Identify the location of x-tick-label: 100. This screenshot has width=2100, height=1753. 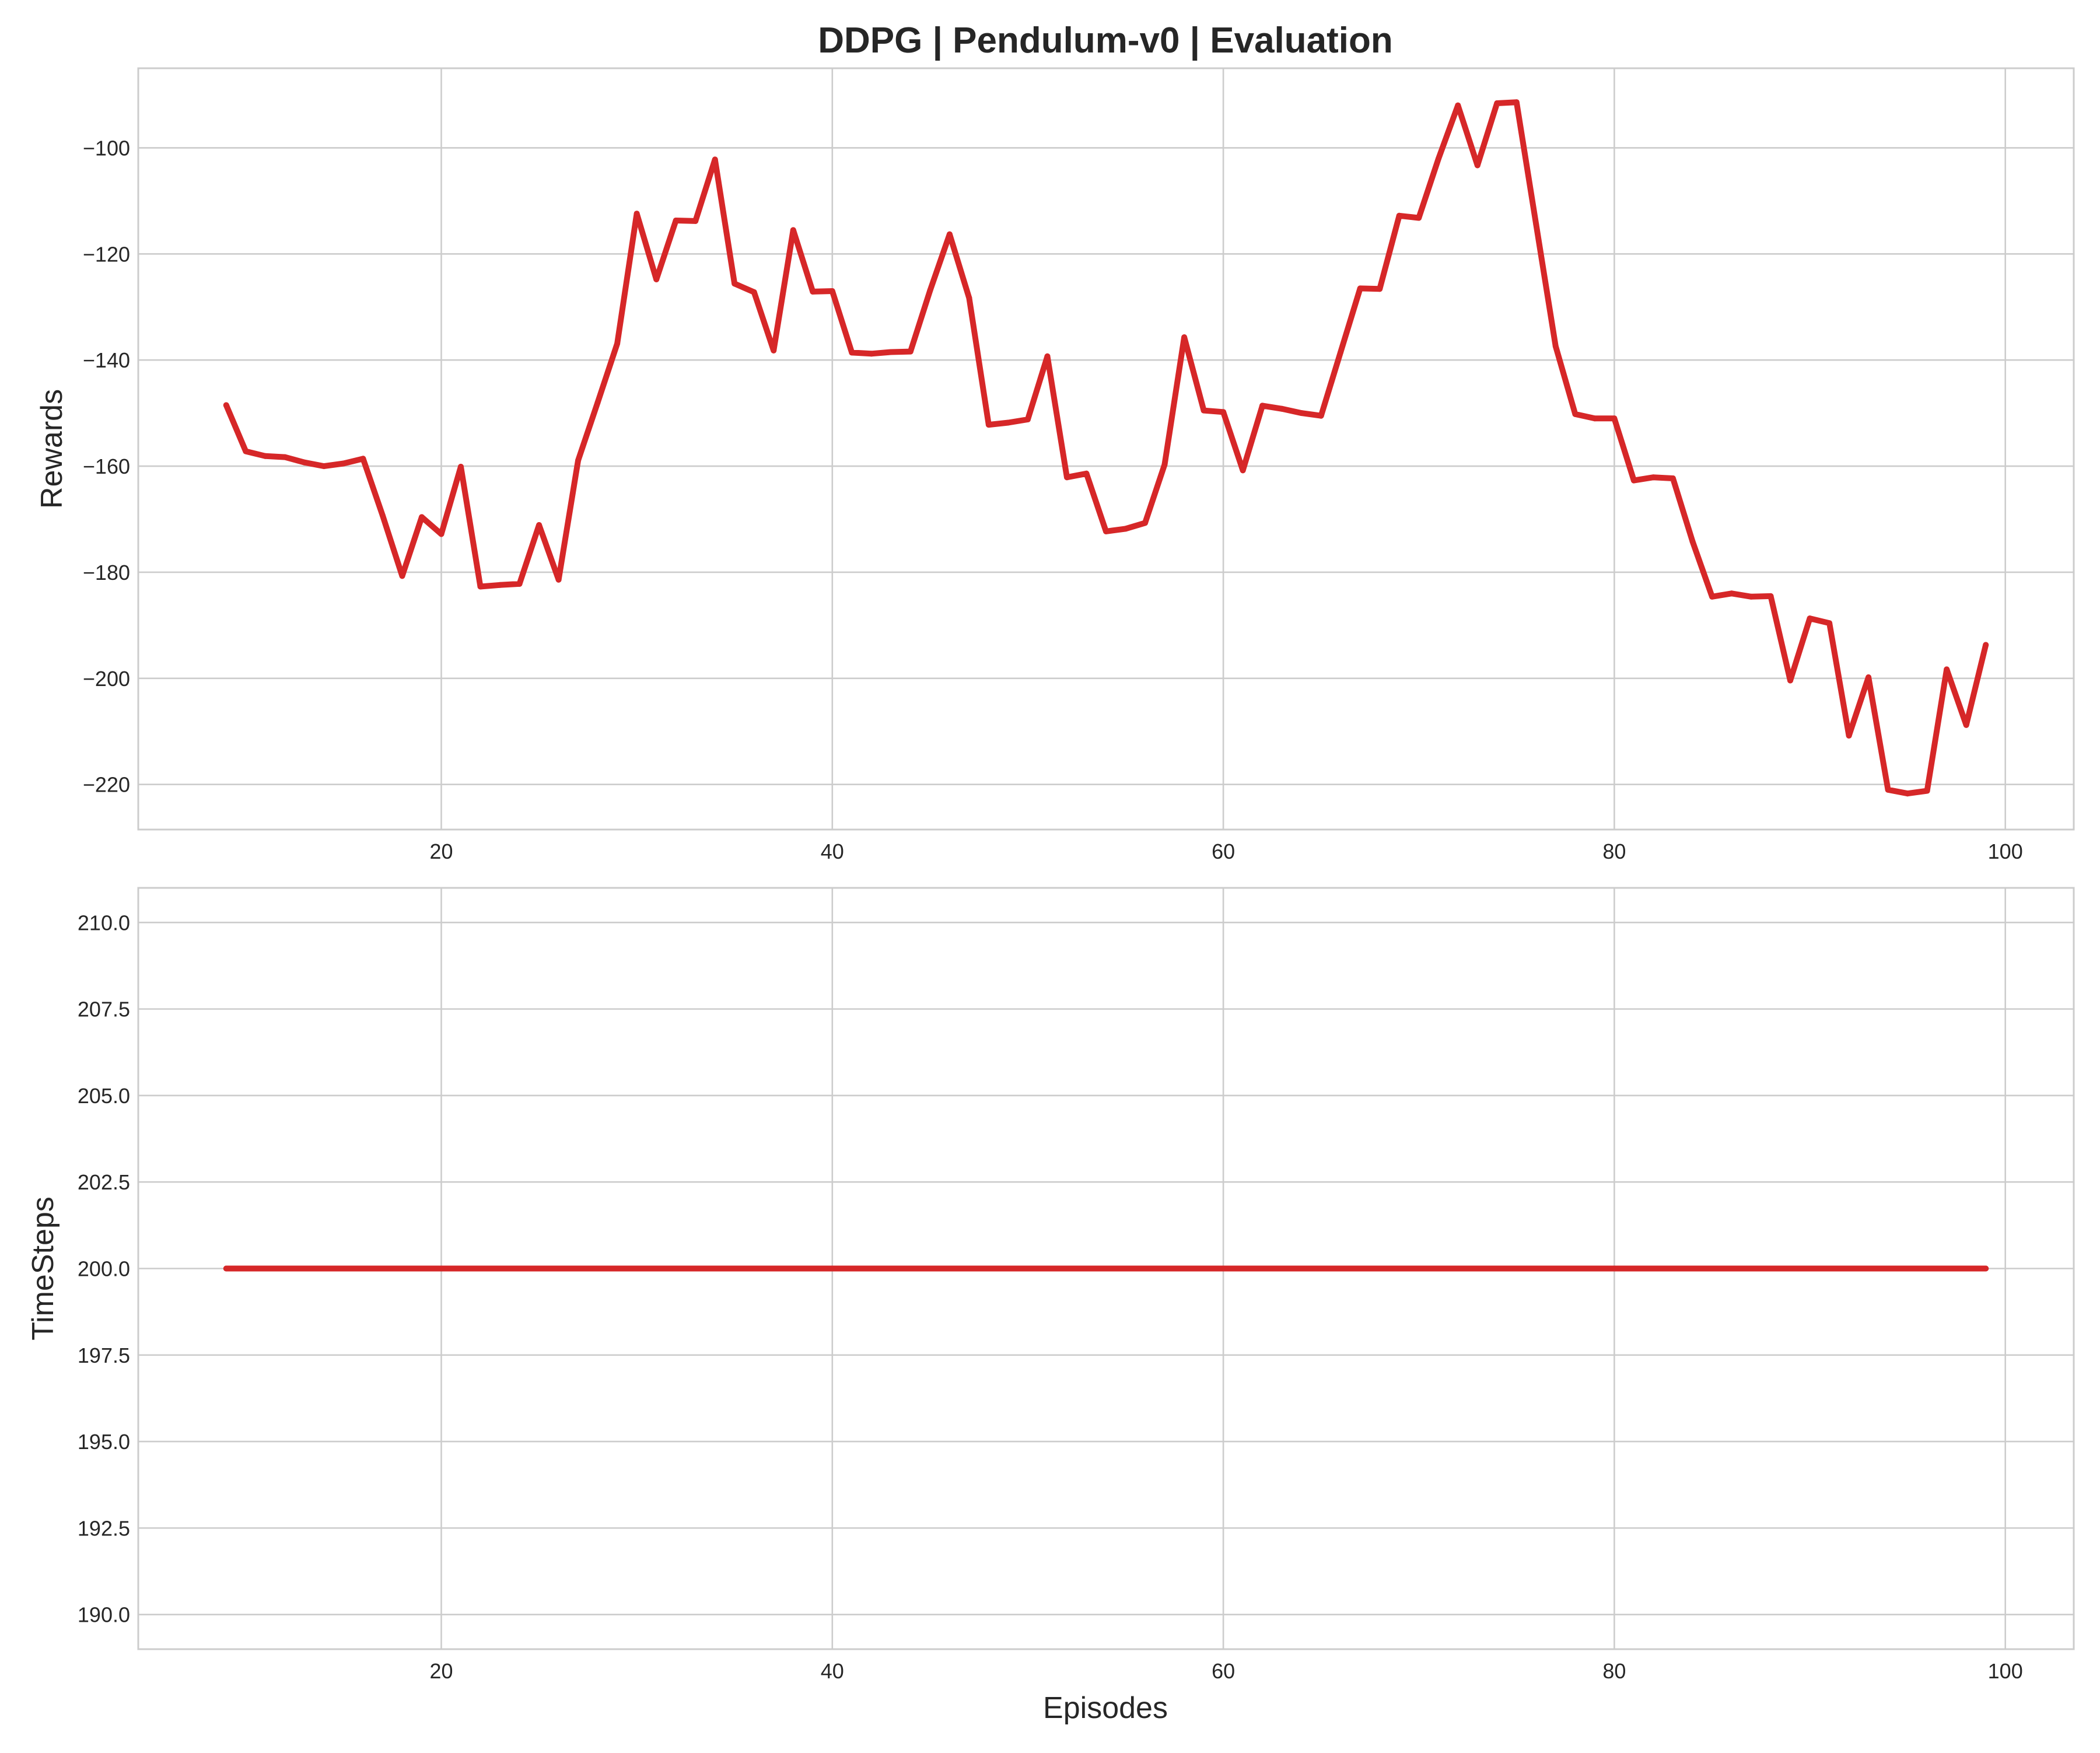
(2006, 851).